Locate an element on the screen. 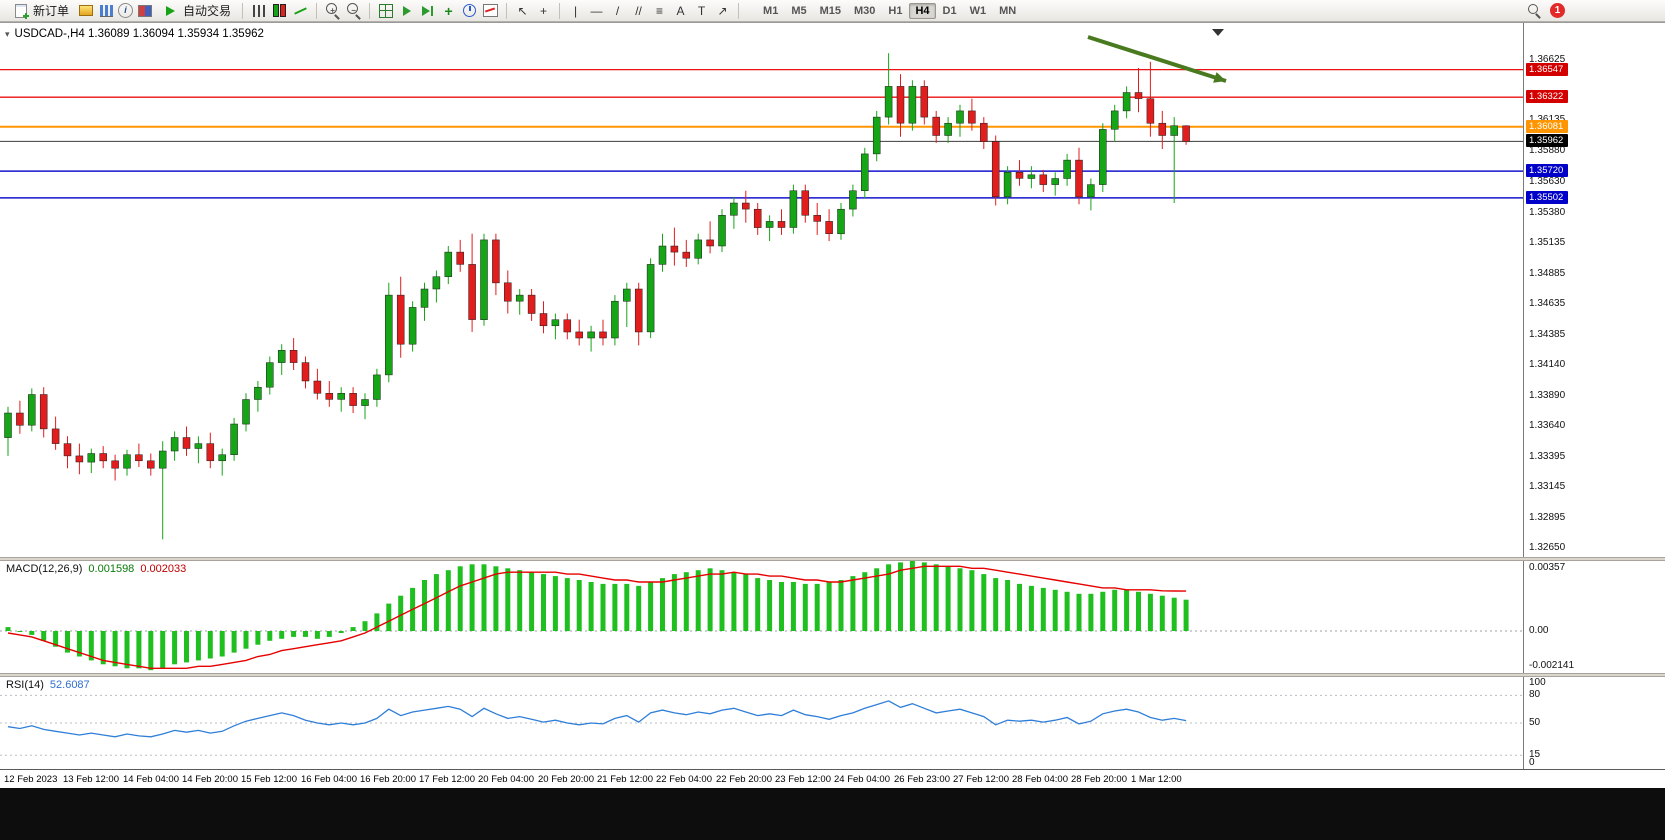 Image resolution: width=1665 pixels, height=840 pixels. candlestick-chart-icon is located at coordinates (279, 10).